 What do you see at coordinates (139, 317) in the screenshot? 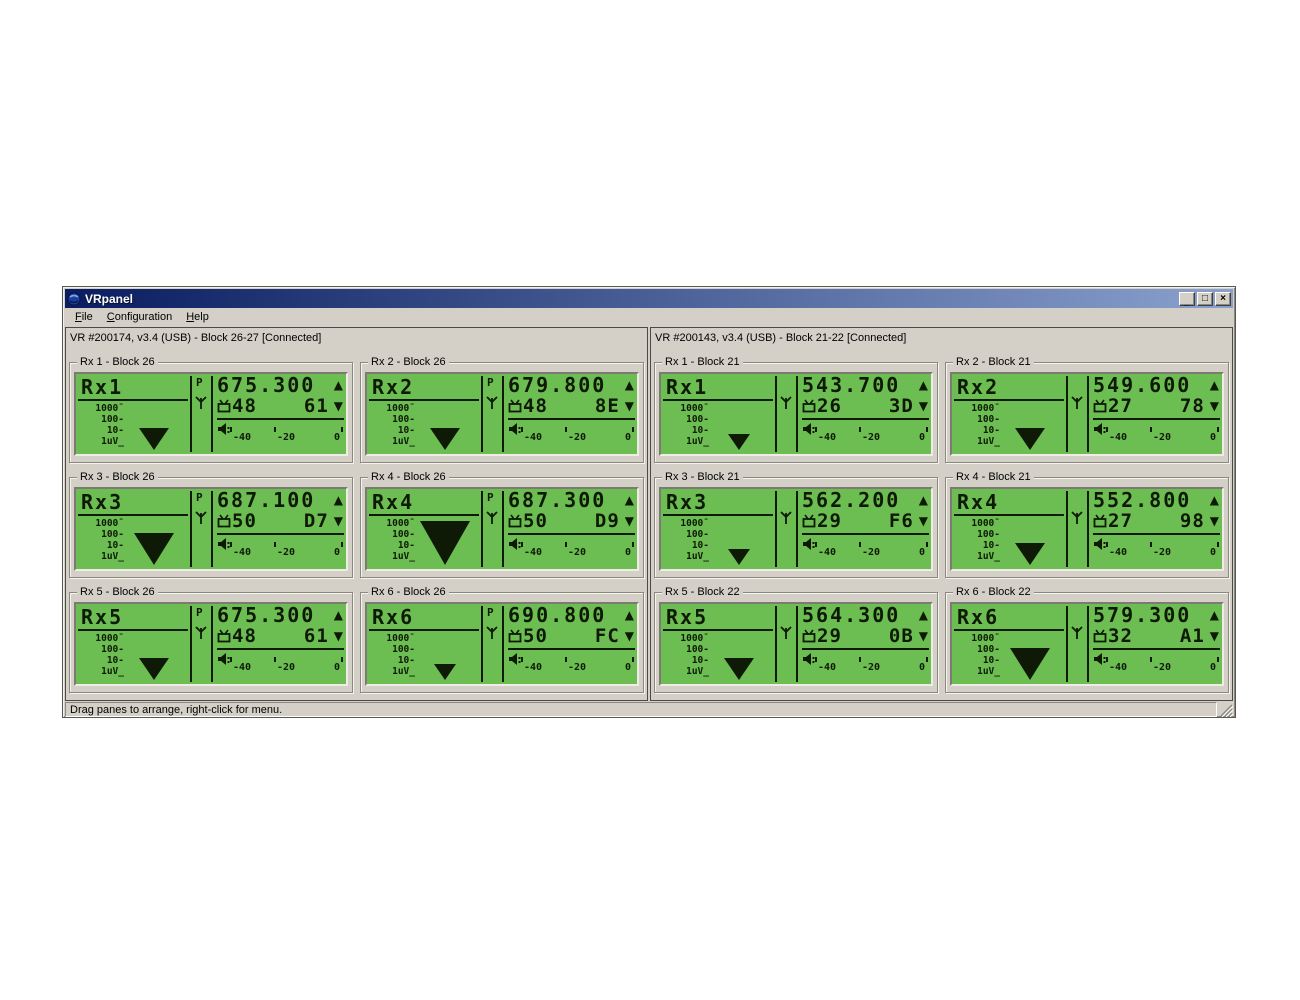
I see `menu-item-configuration: Configuration` at bounding box center [139, 317].